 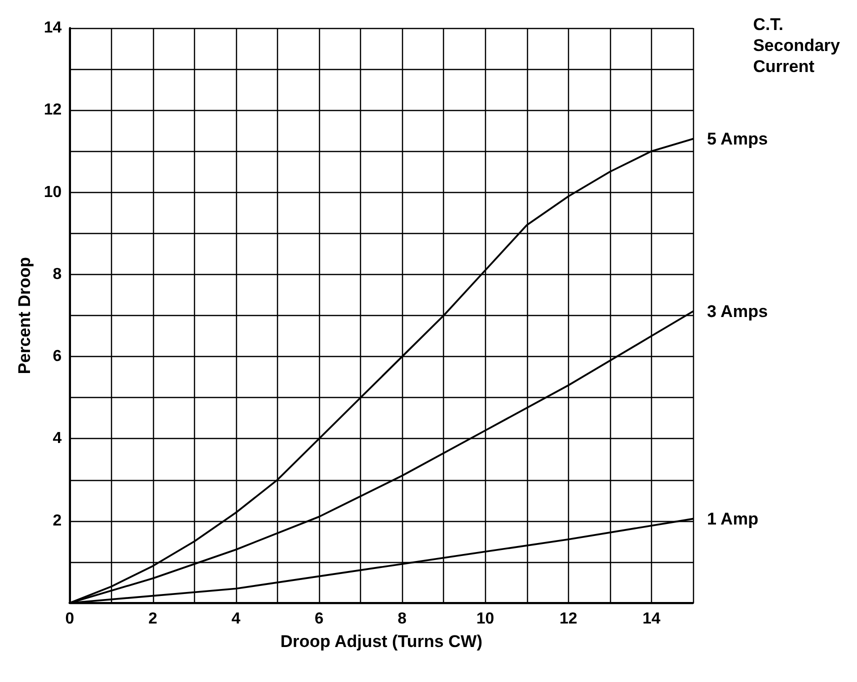 I want to click on x-tick-label: 4, so click(x=235, y=619).